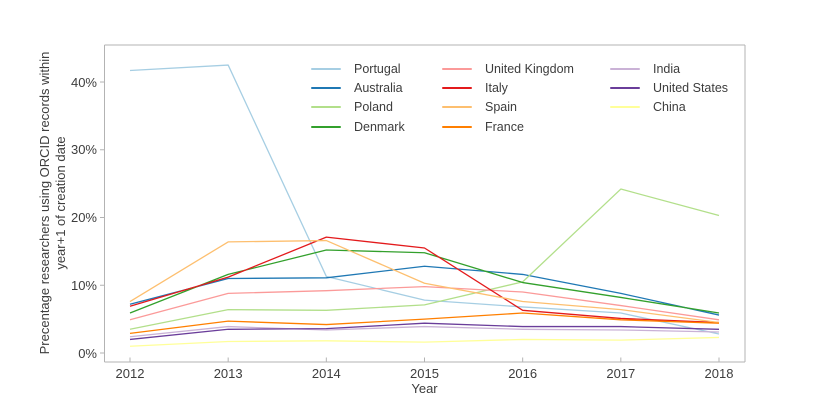  I want to click on legend-swatch-poland, so click(326, 107).